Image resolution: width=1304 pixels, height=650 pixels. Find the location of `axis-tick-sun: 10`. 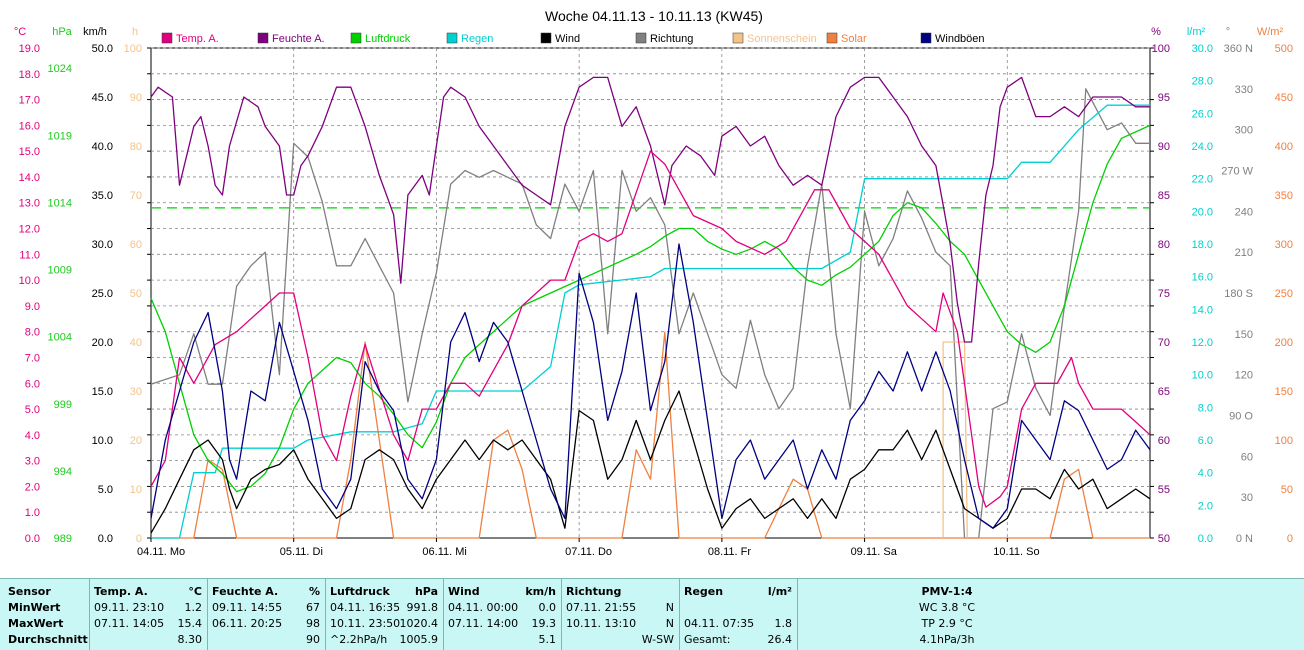

axis-tick-sun: 10 is located at coordinates (136, 490).